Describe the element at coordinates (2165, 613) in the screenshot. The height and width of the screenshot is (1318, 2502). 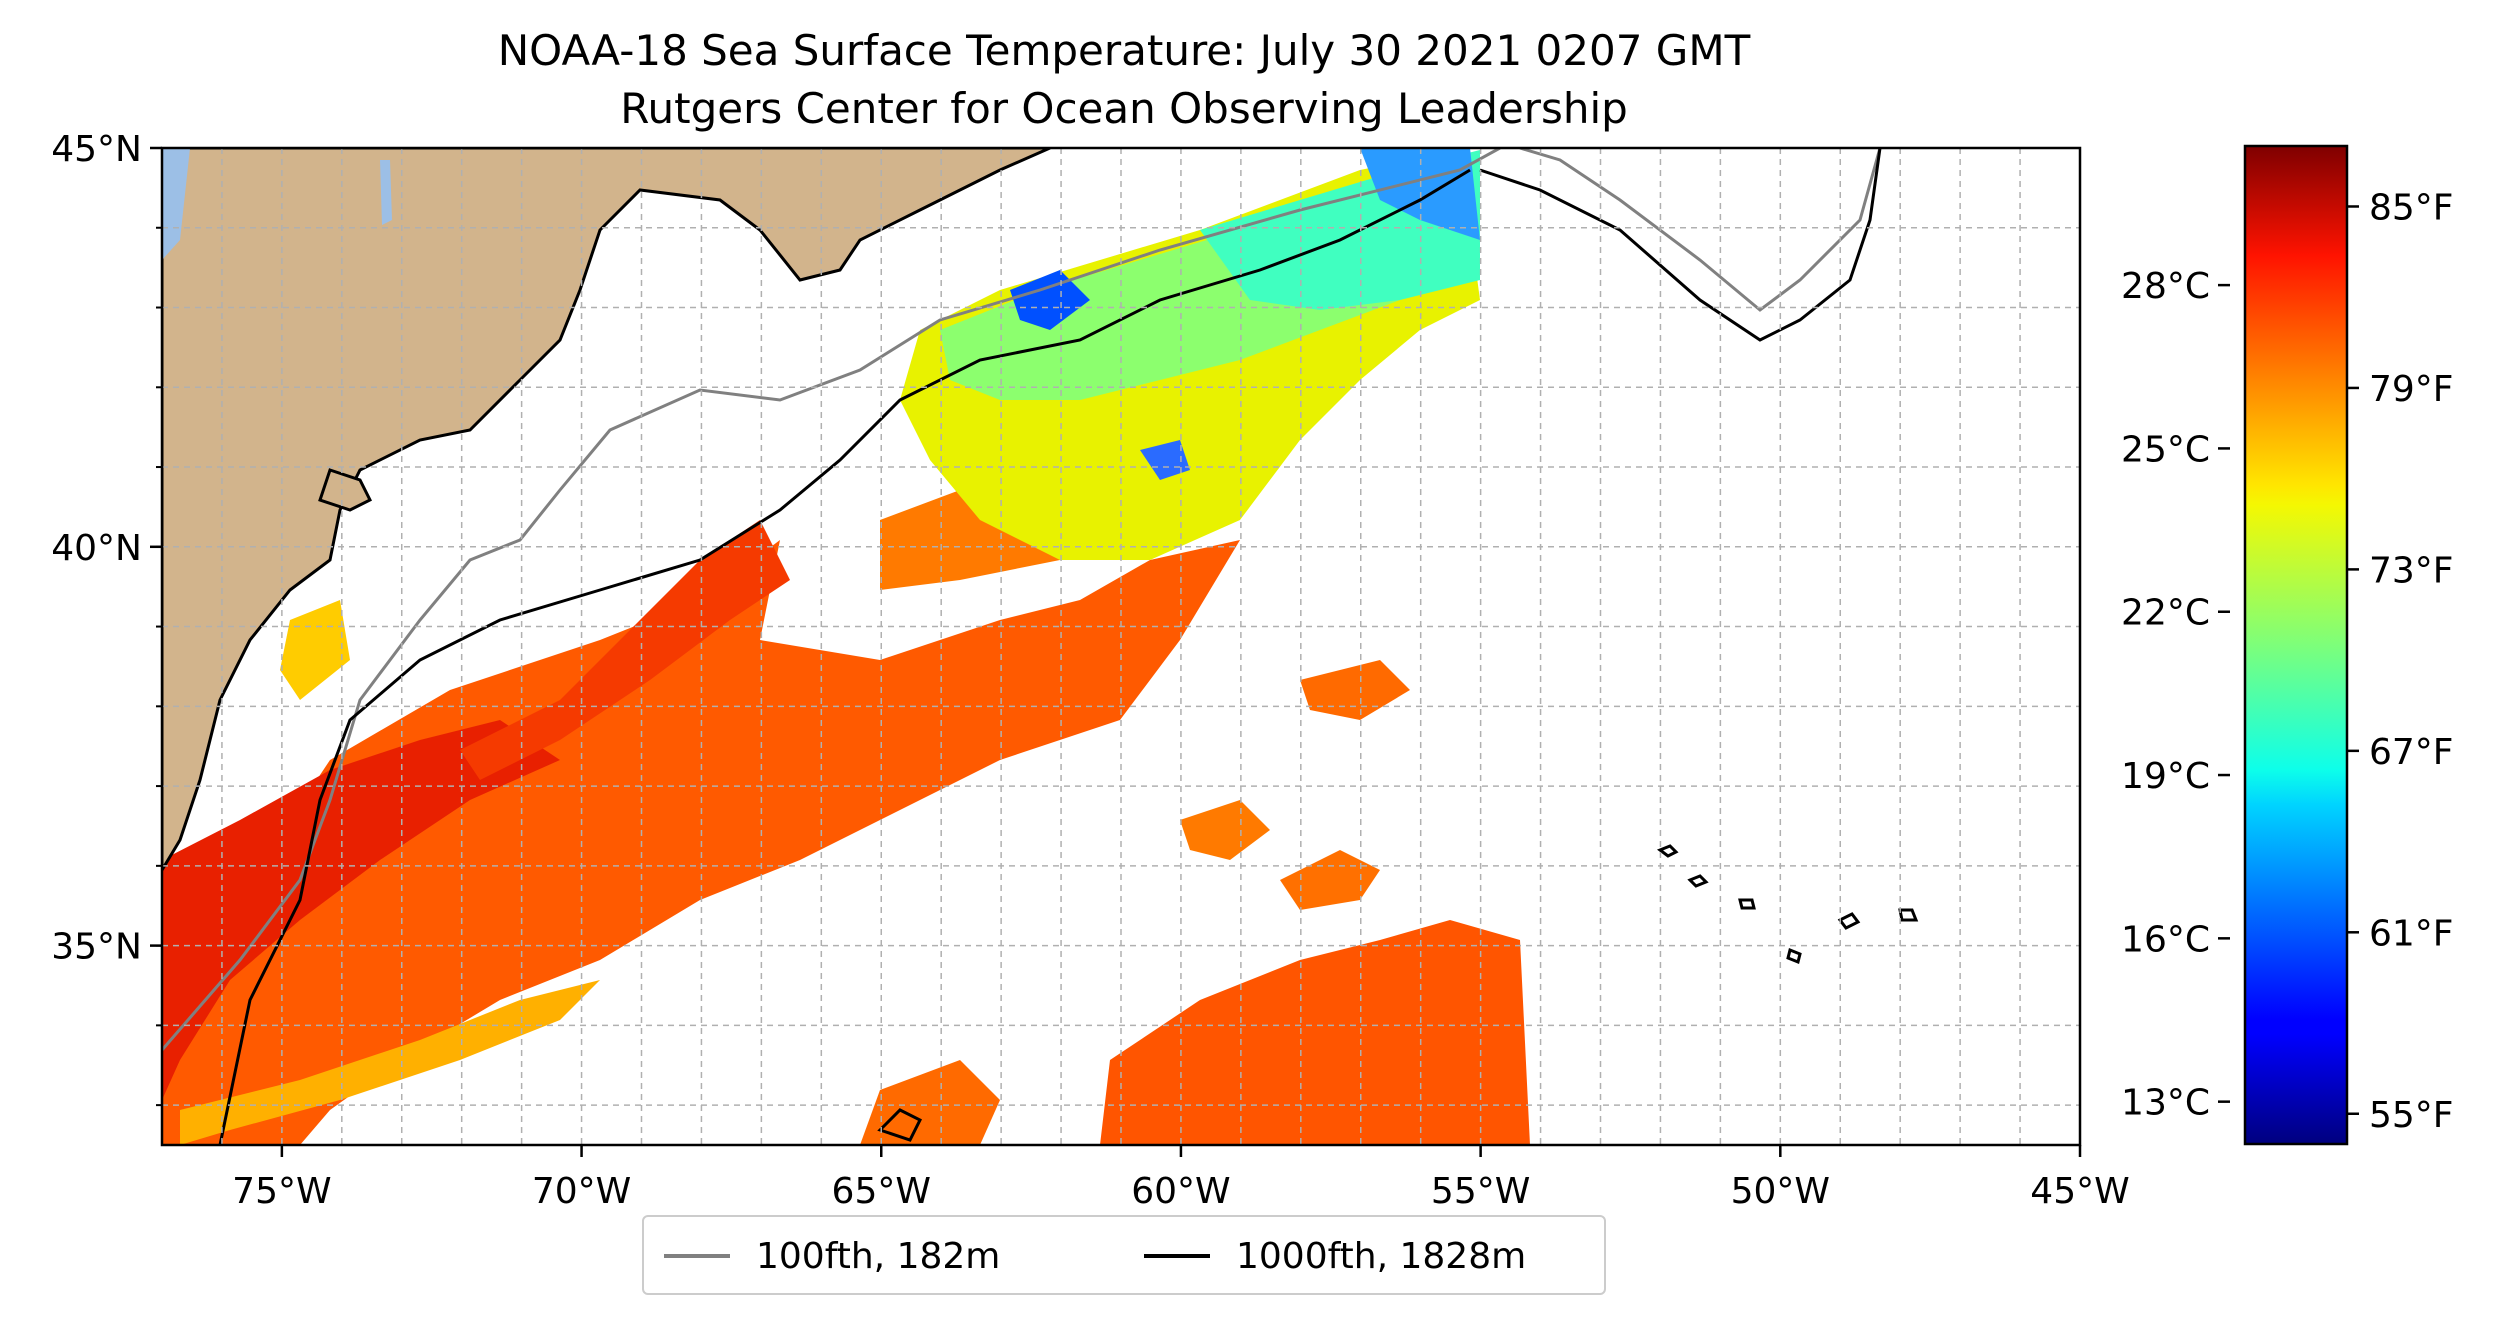
I see `colorbar-c-label: 22°C` at that location.